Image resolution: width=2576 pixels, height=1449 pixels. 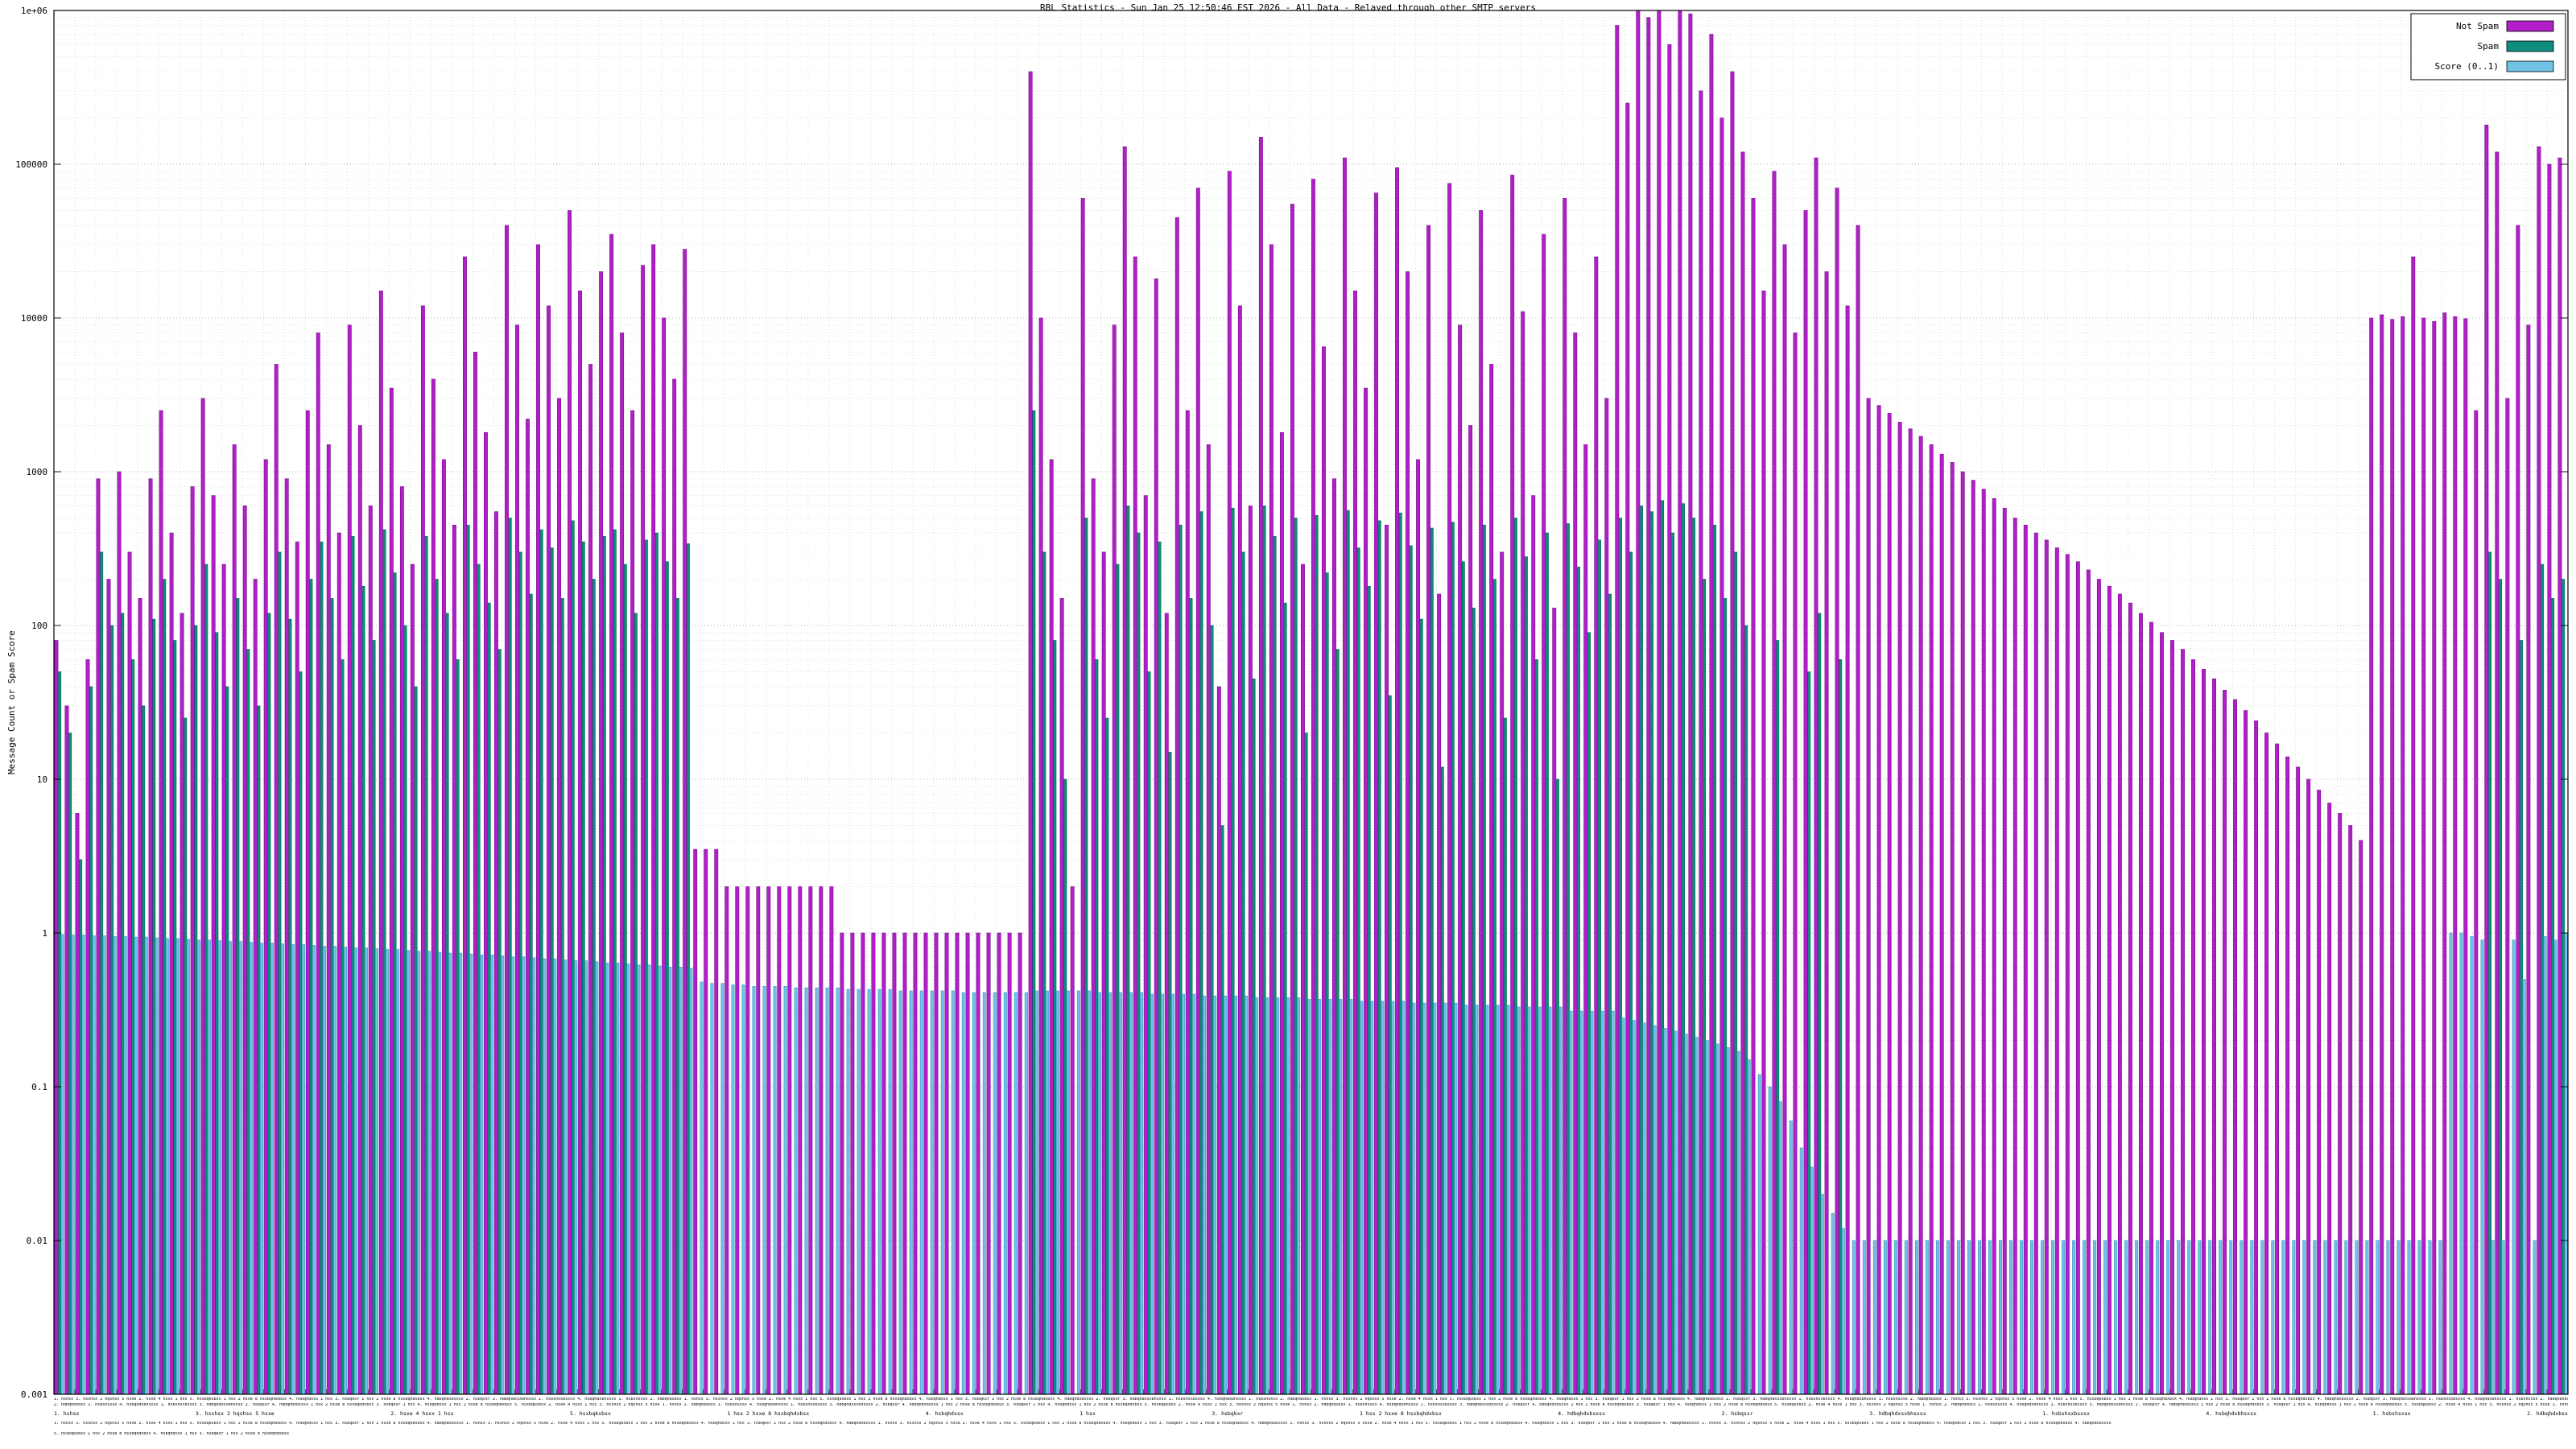 I want to click on y-tick-label: 0.1, so click(x=39, y=1087).